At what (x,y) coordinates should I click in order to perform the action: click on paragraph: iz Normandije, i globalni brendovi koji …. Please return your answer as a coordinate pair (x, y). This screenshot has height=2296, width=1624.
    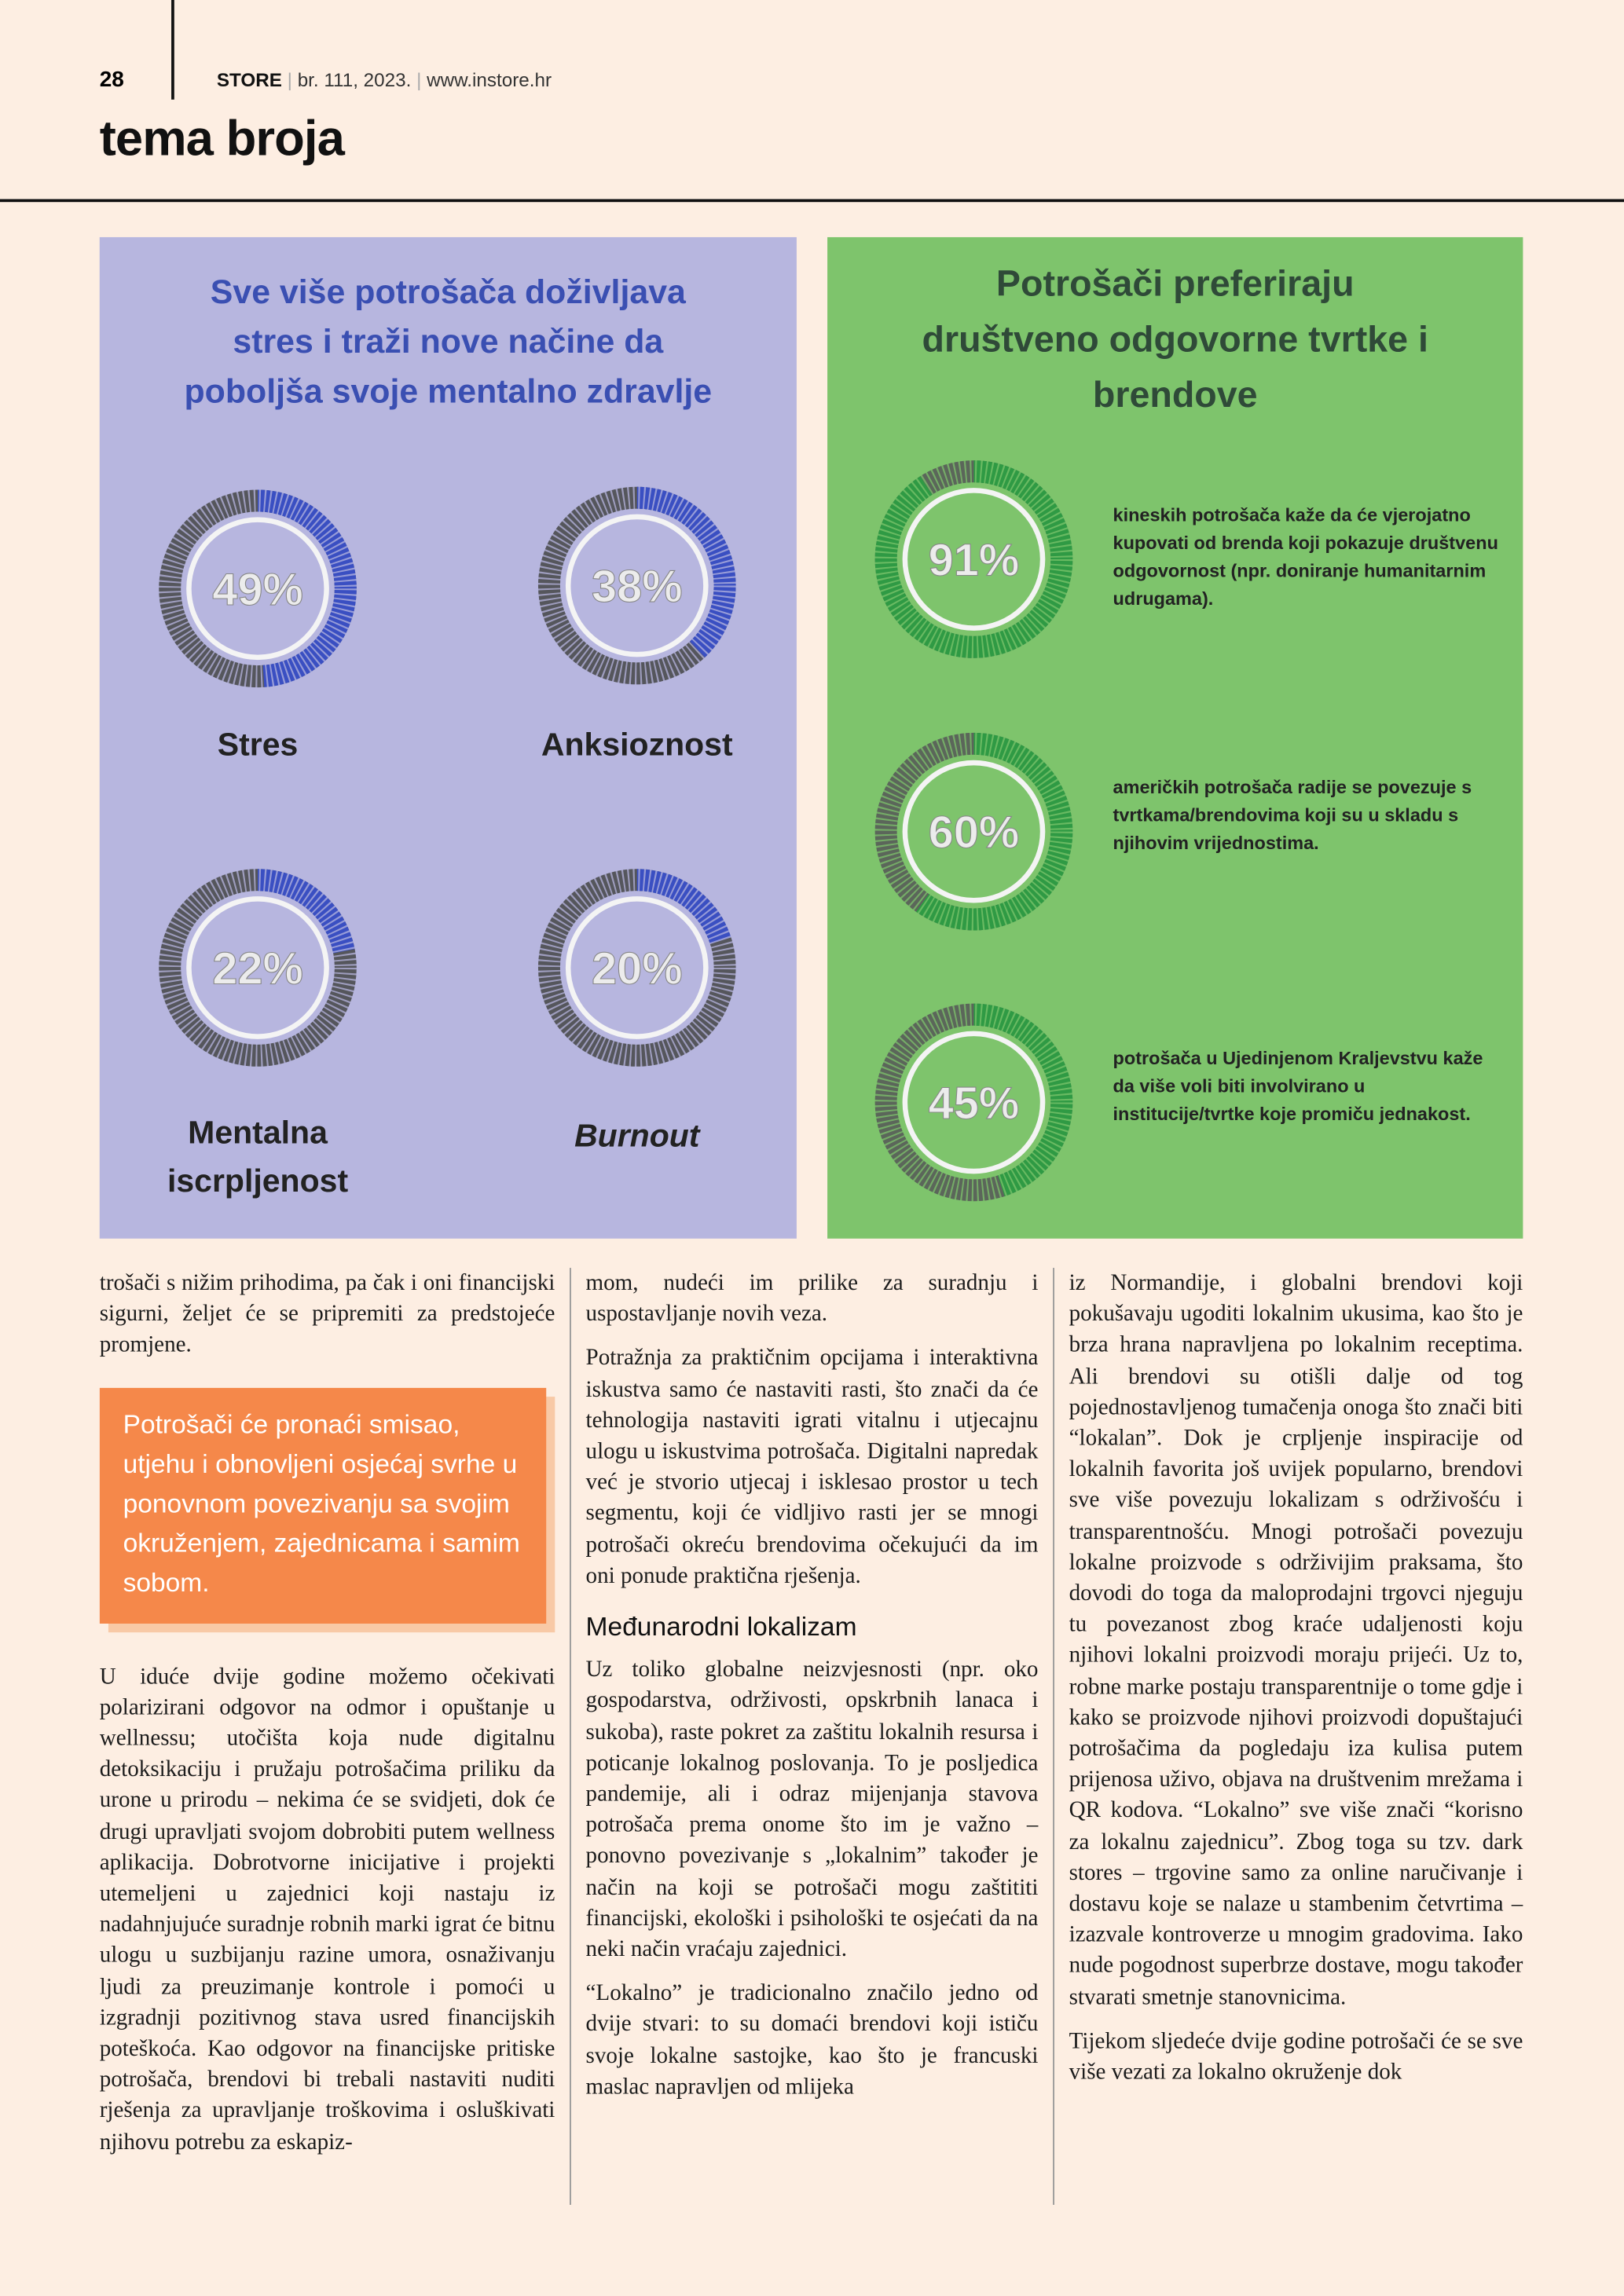
    Looking at the image, I should click on (1296, 1640).